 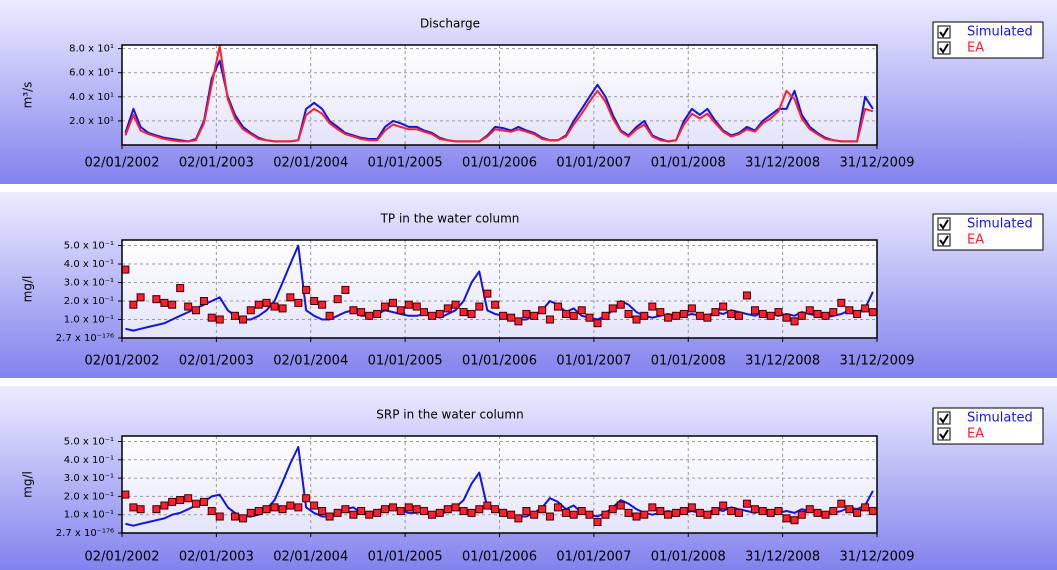 I want to click on legend-label: EA, so click(x=975, y=48).